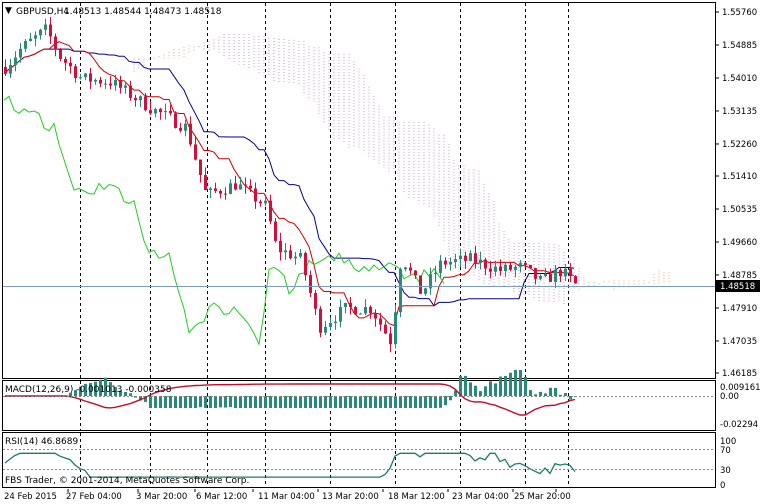 The height and width of the screenshot is (504, 760). What do you see at coordinates (739, 342) in the screenshot?
I see `price-tick-label: 1.47035` at bounding box center [739, 342].